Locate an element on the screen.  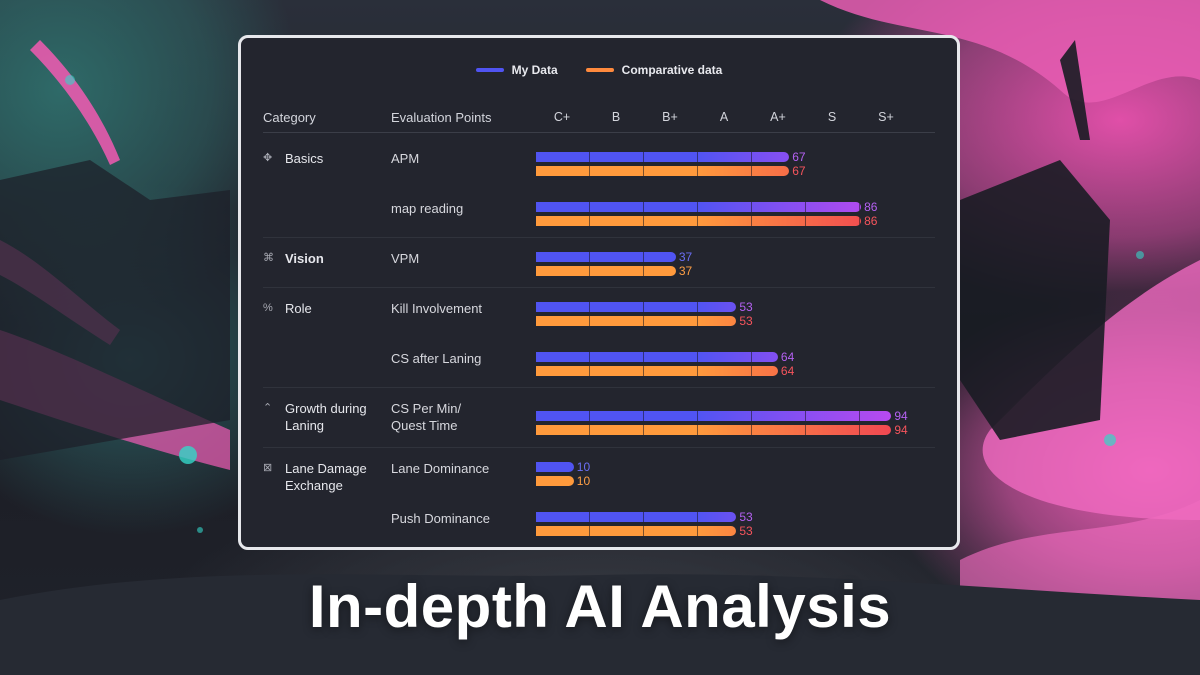
grade-label: B+ is located at coordinates (670, 117).